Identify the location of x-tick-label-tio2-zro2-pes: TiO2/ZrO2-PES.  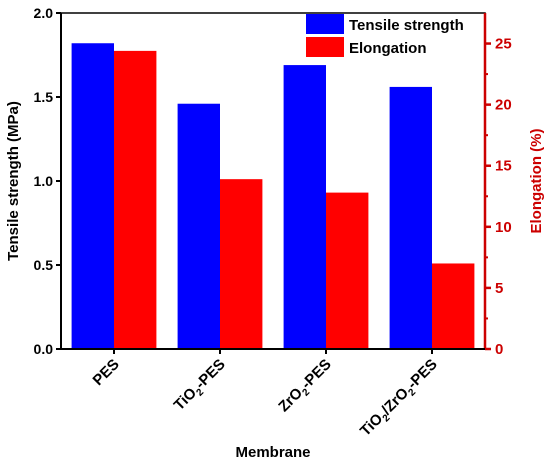
(400, 399).